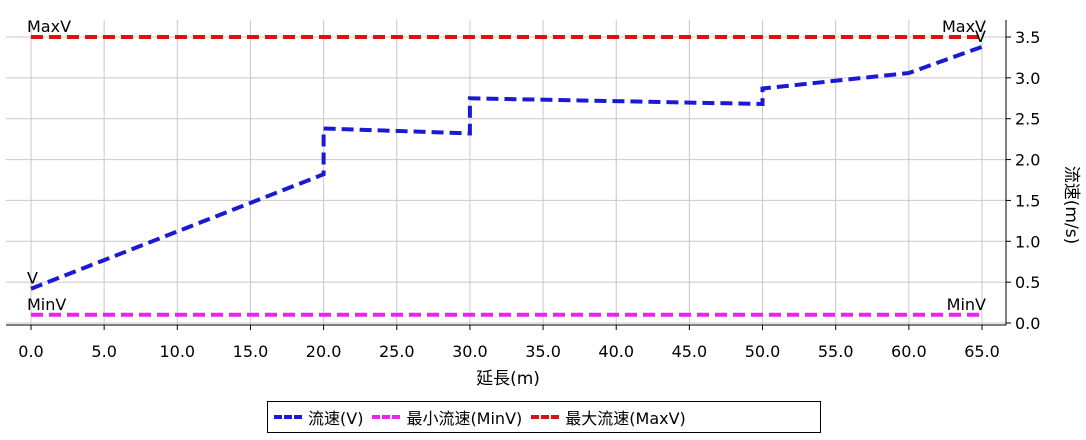  What do you see at coordinates (336, 418) in the screenshot?
I see `legend-label: 流速(V)` at bounding box center [336, 418].